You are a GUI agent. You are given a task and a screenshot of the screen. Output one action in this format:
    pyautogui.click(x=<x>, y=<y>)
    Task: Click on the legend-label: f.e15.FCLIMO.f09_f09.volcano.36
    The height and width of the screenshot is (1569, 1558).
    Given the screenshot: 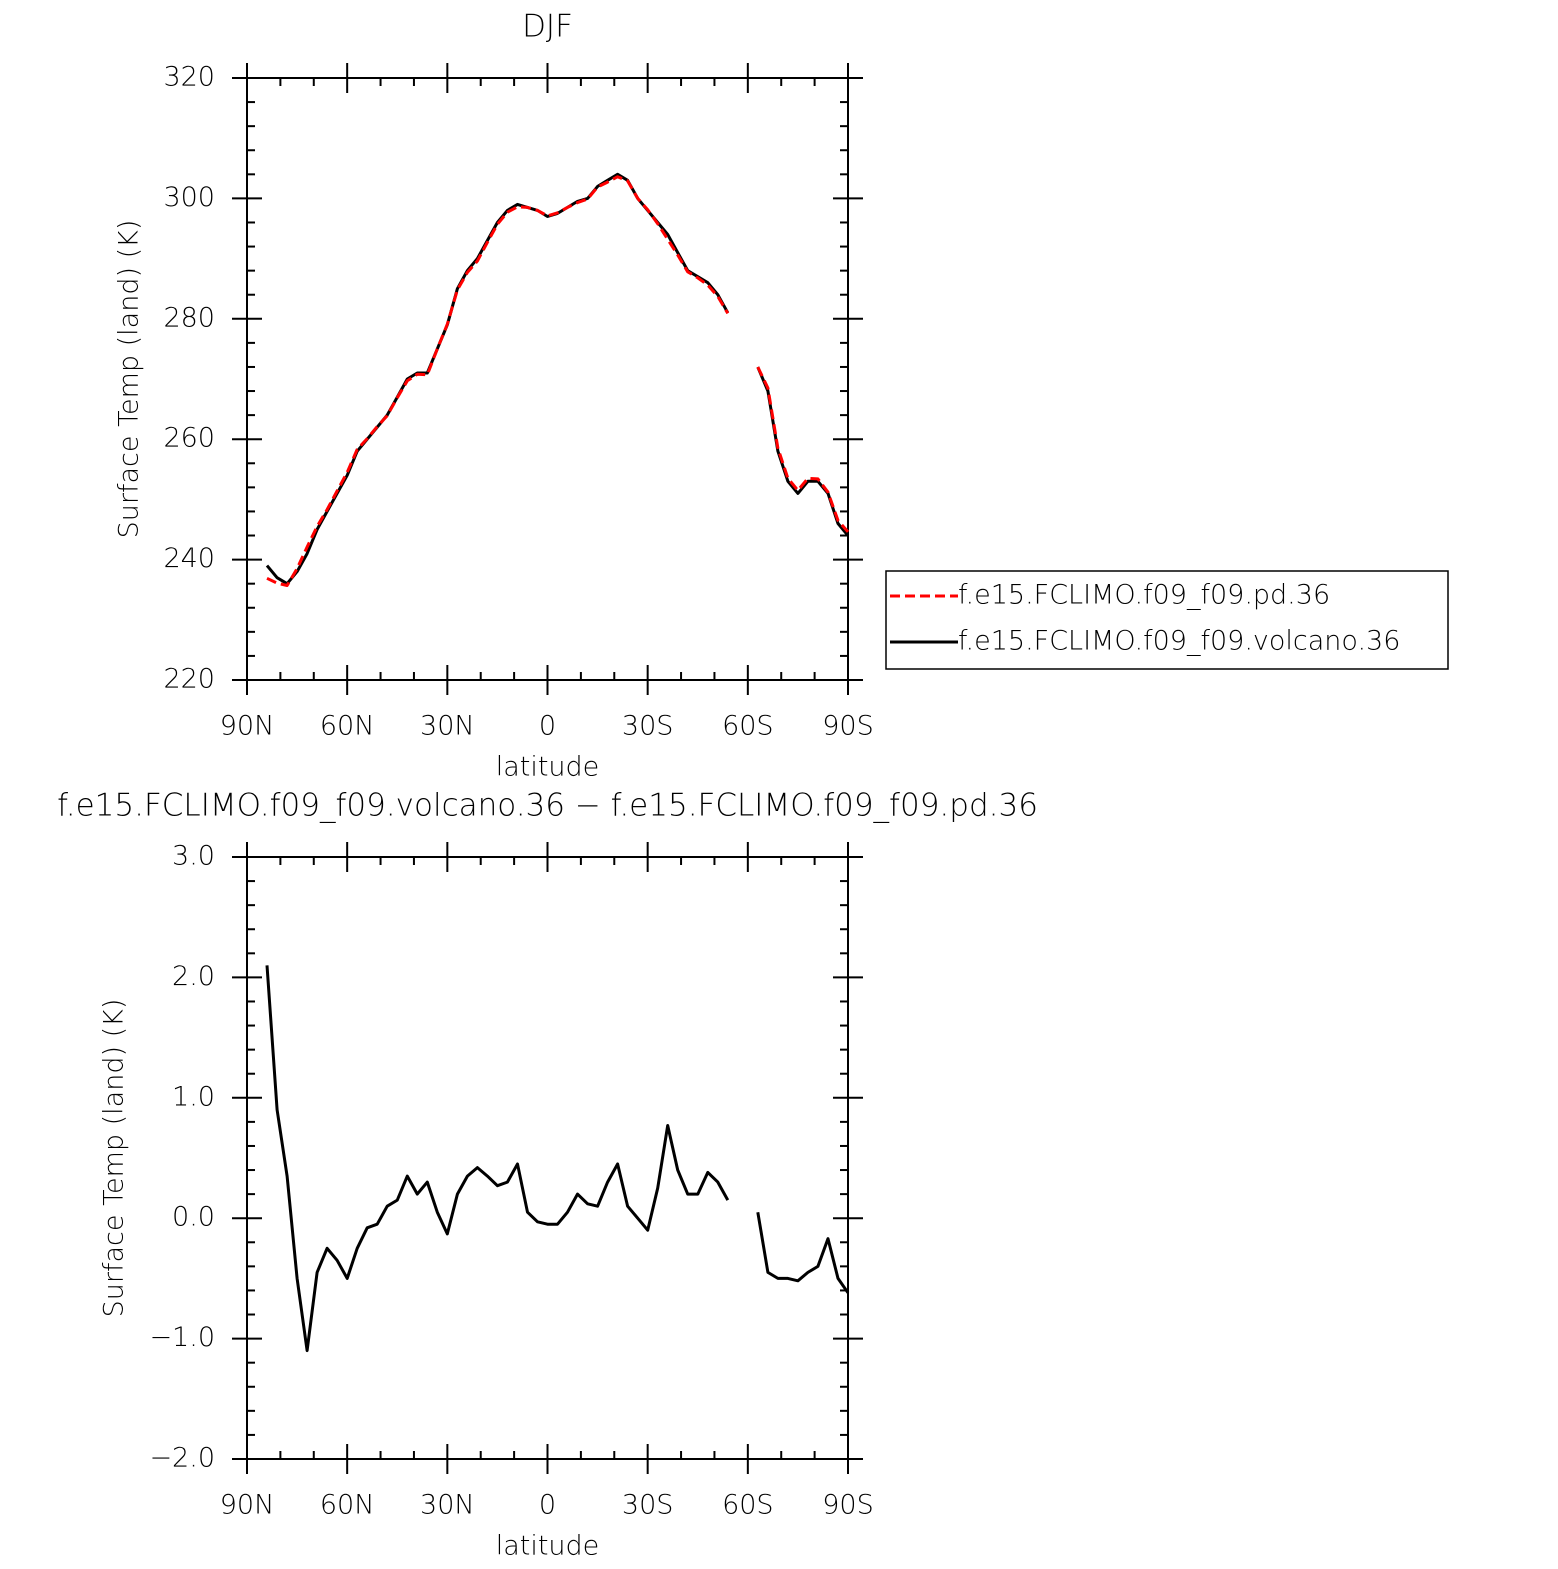 What is the action you would take?
    pyautogui.click(x=1179, y=641)
    